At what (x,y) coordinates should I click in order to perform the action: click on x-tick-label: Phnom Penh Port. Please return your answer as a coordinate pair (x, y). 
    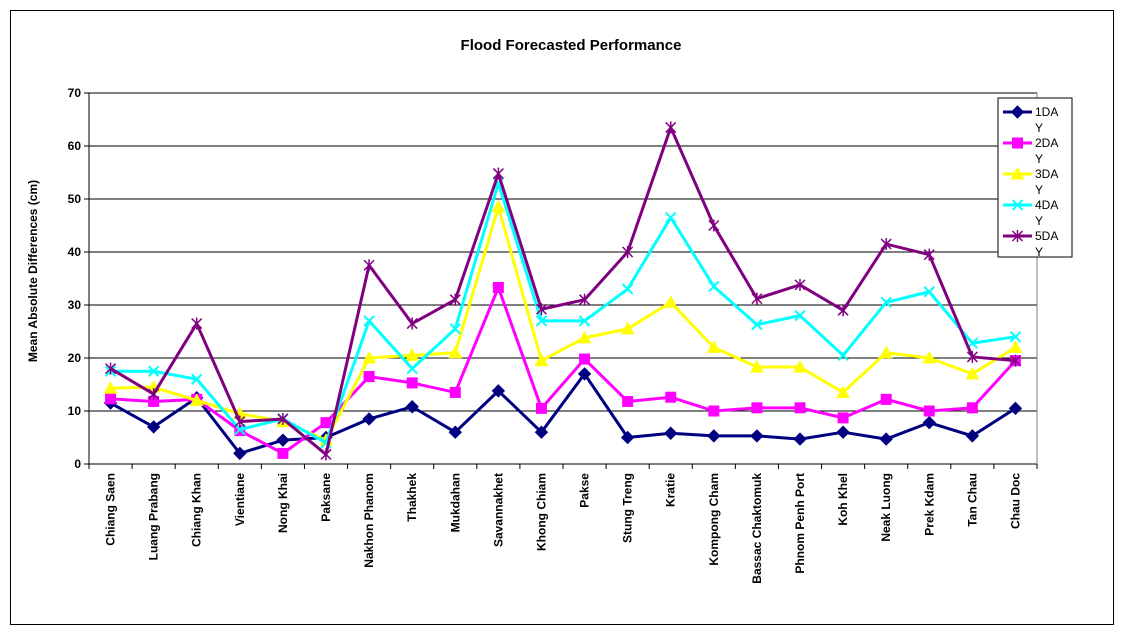
    Looking at the image, I should click on (800, 523).